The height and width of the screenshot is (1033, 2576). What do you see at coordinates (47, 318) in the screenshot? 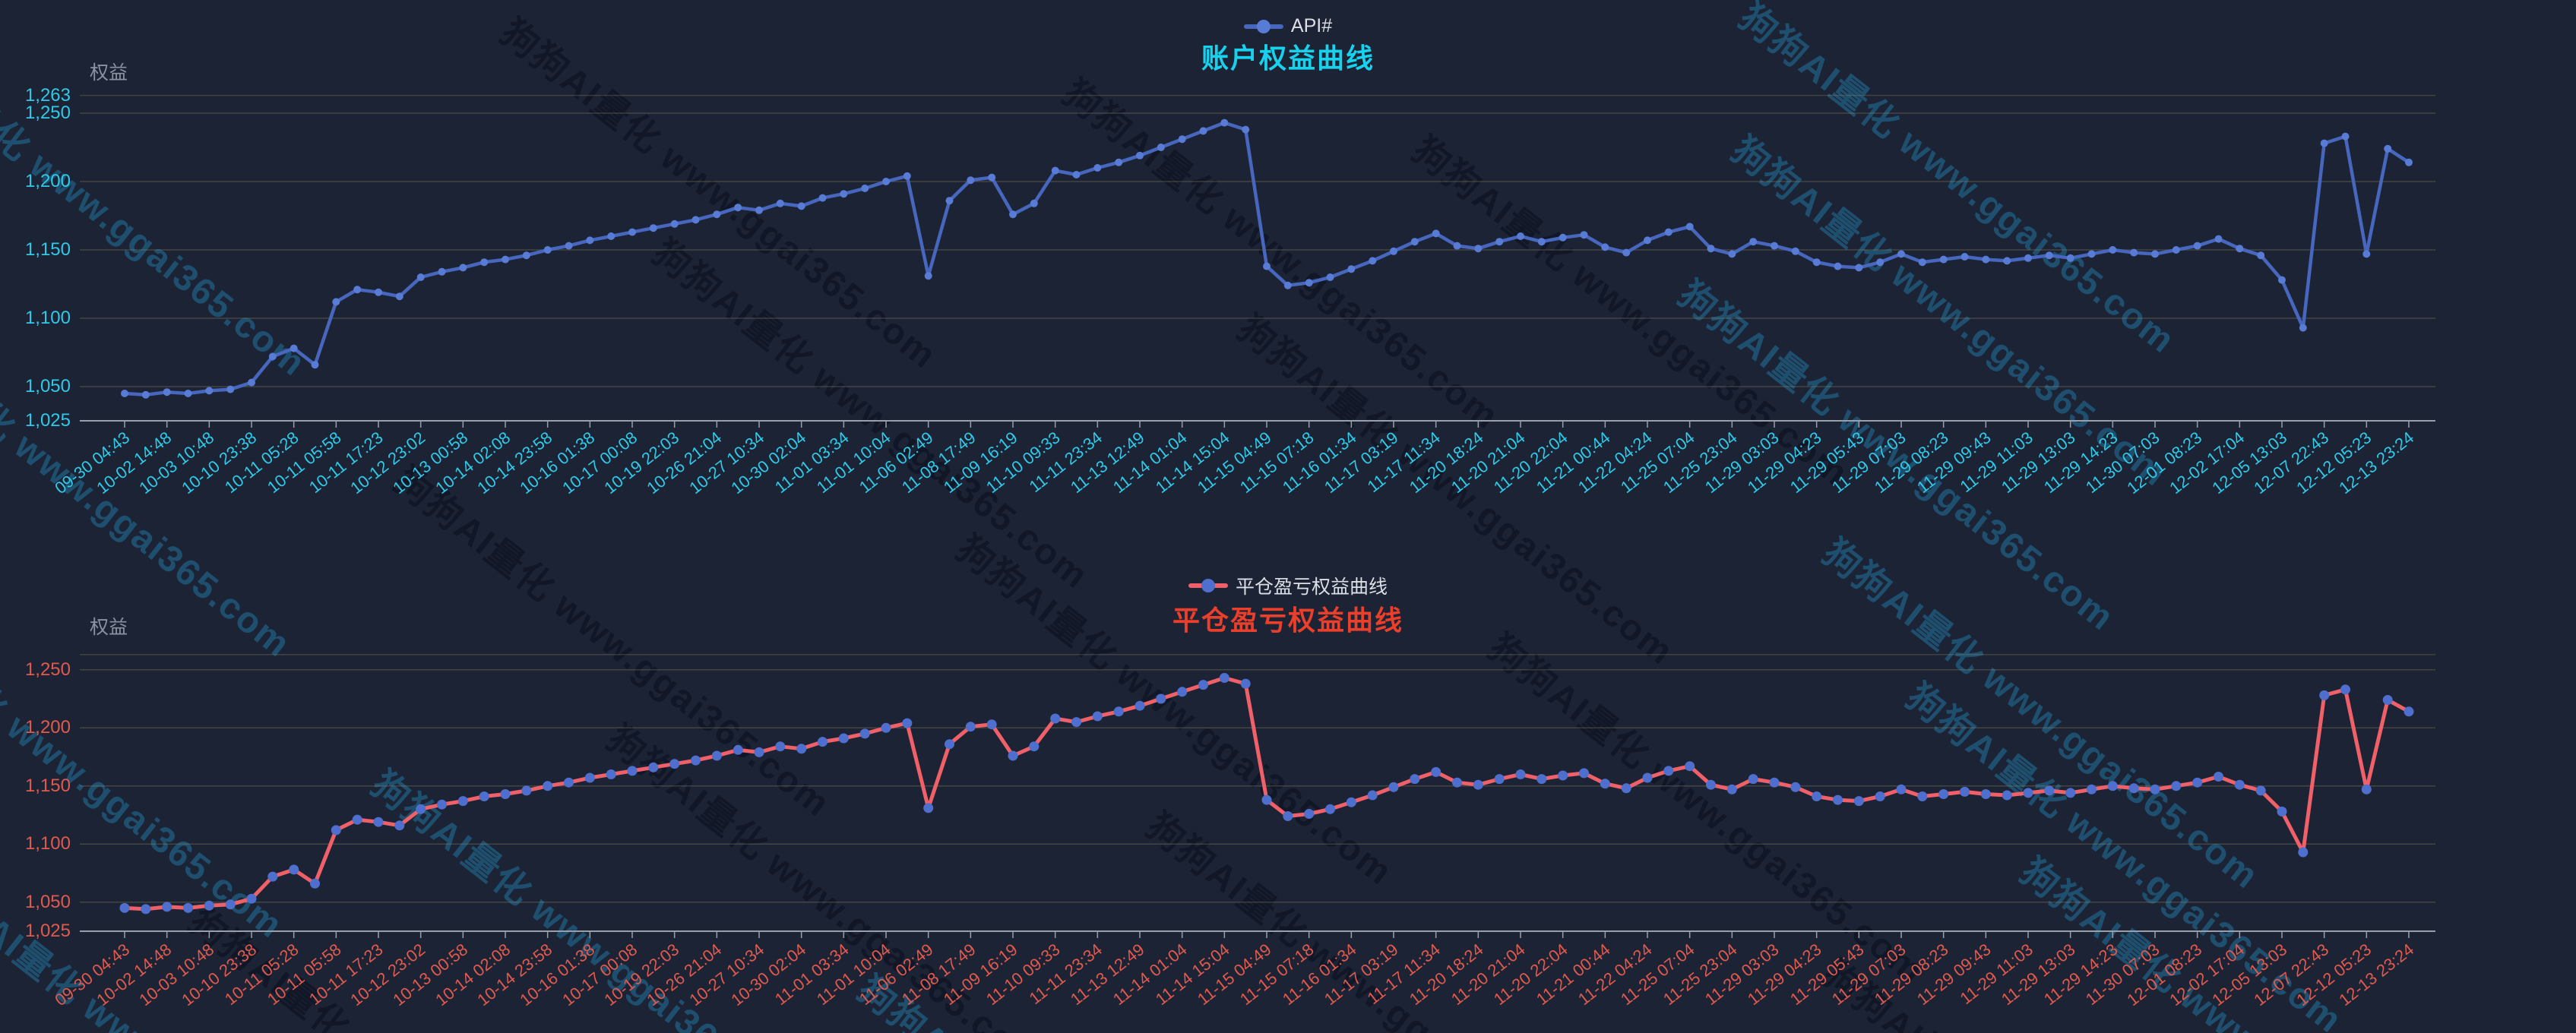
I see `y-axis-label: 1,100` at bounding box center [47, 318].